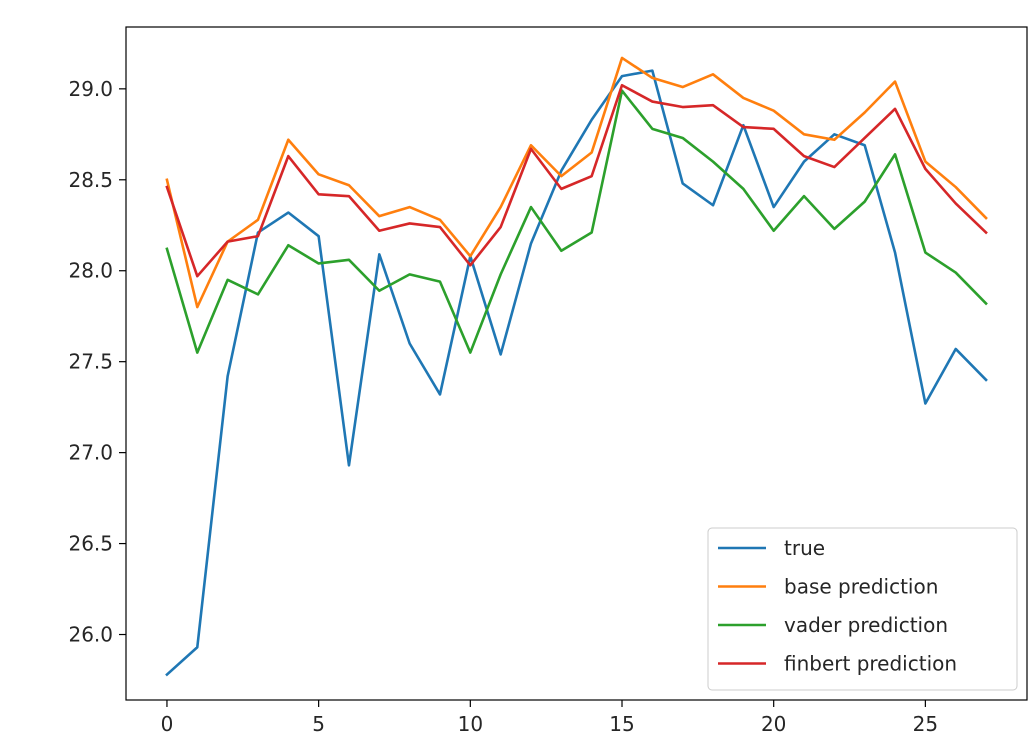  What do you see at coordinates (804, 548) in the screenshot?
I see `legend-label: true` at bounding box center [804, 548].